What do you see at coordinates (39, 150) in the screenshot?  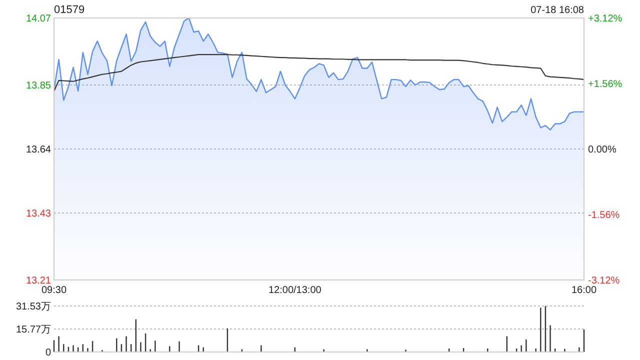 I see `y-tick-label: 13.64` at bounding box center [39, 150].